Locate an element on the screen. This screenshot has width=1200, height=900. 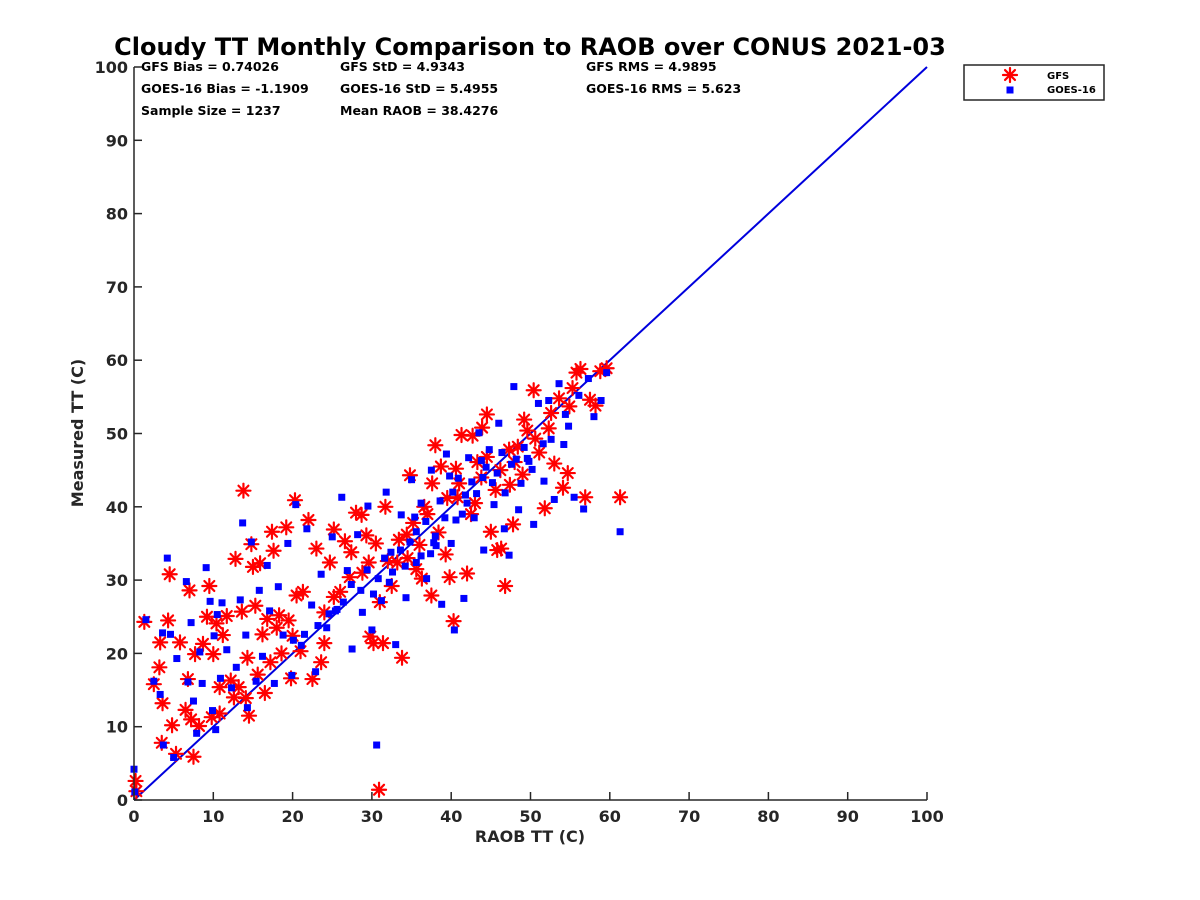
legend-goes16-square is located at coordinates (1010, 90).